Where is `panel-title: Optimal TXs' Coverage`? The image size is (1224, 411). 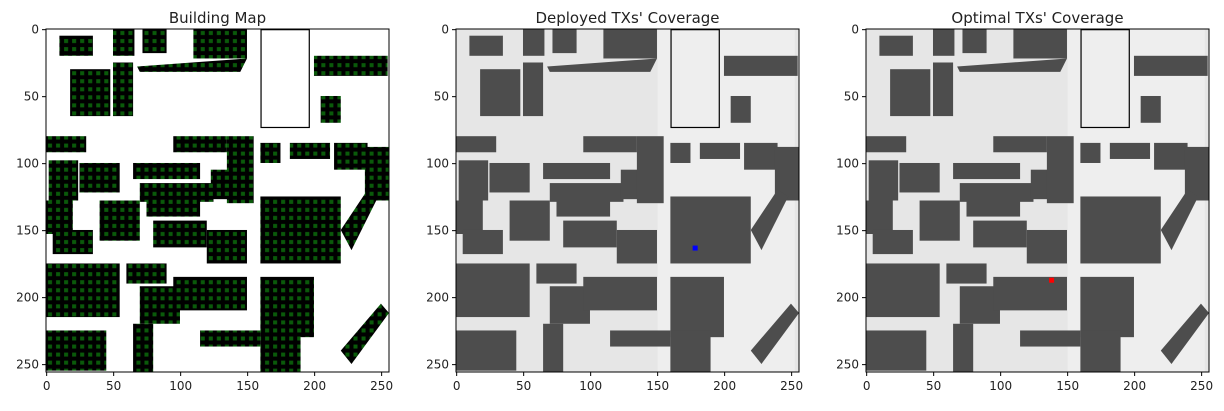
panel-title: Optimal TXs' Coverage is located at coordinates (1037, 18).